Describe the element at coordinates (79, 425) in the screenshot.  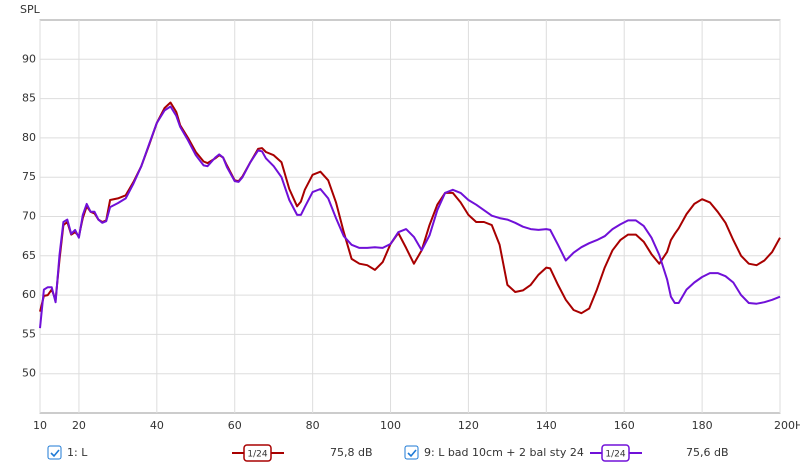
I see `x-tick-label: 20` at that location.